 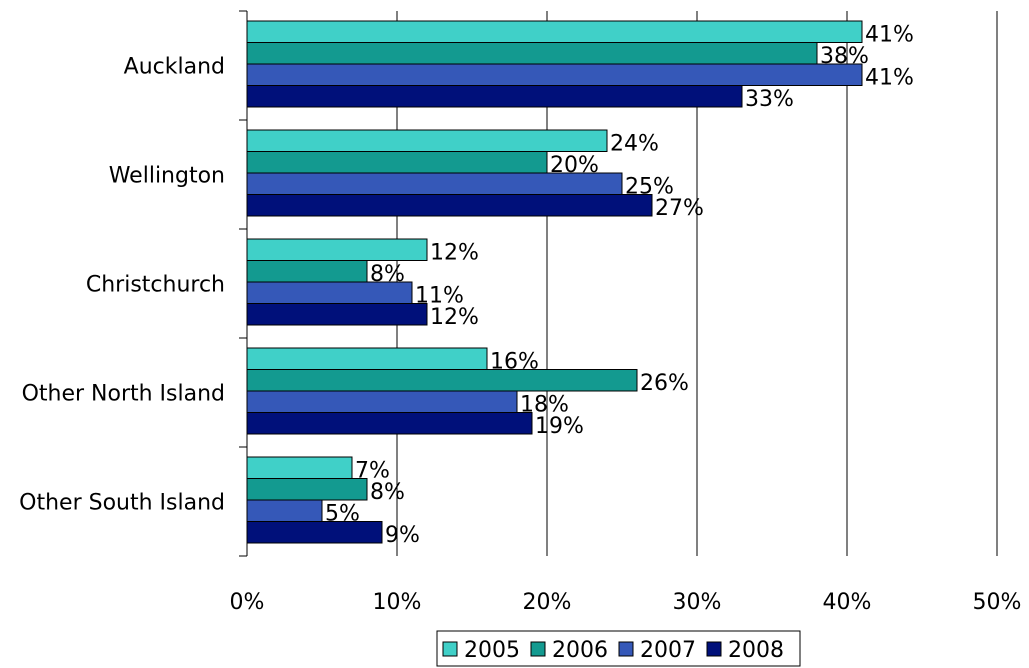 What do you see at coordinates (174, 67) in the screenshot?
I see `category-label: Auckland` at bounding box center [174, 67].